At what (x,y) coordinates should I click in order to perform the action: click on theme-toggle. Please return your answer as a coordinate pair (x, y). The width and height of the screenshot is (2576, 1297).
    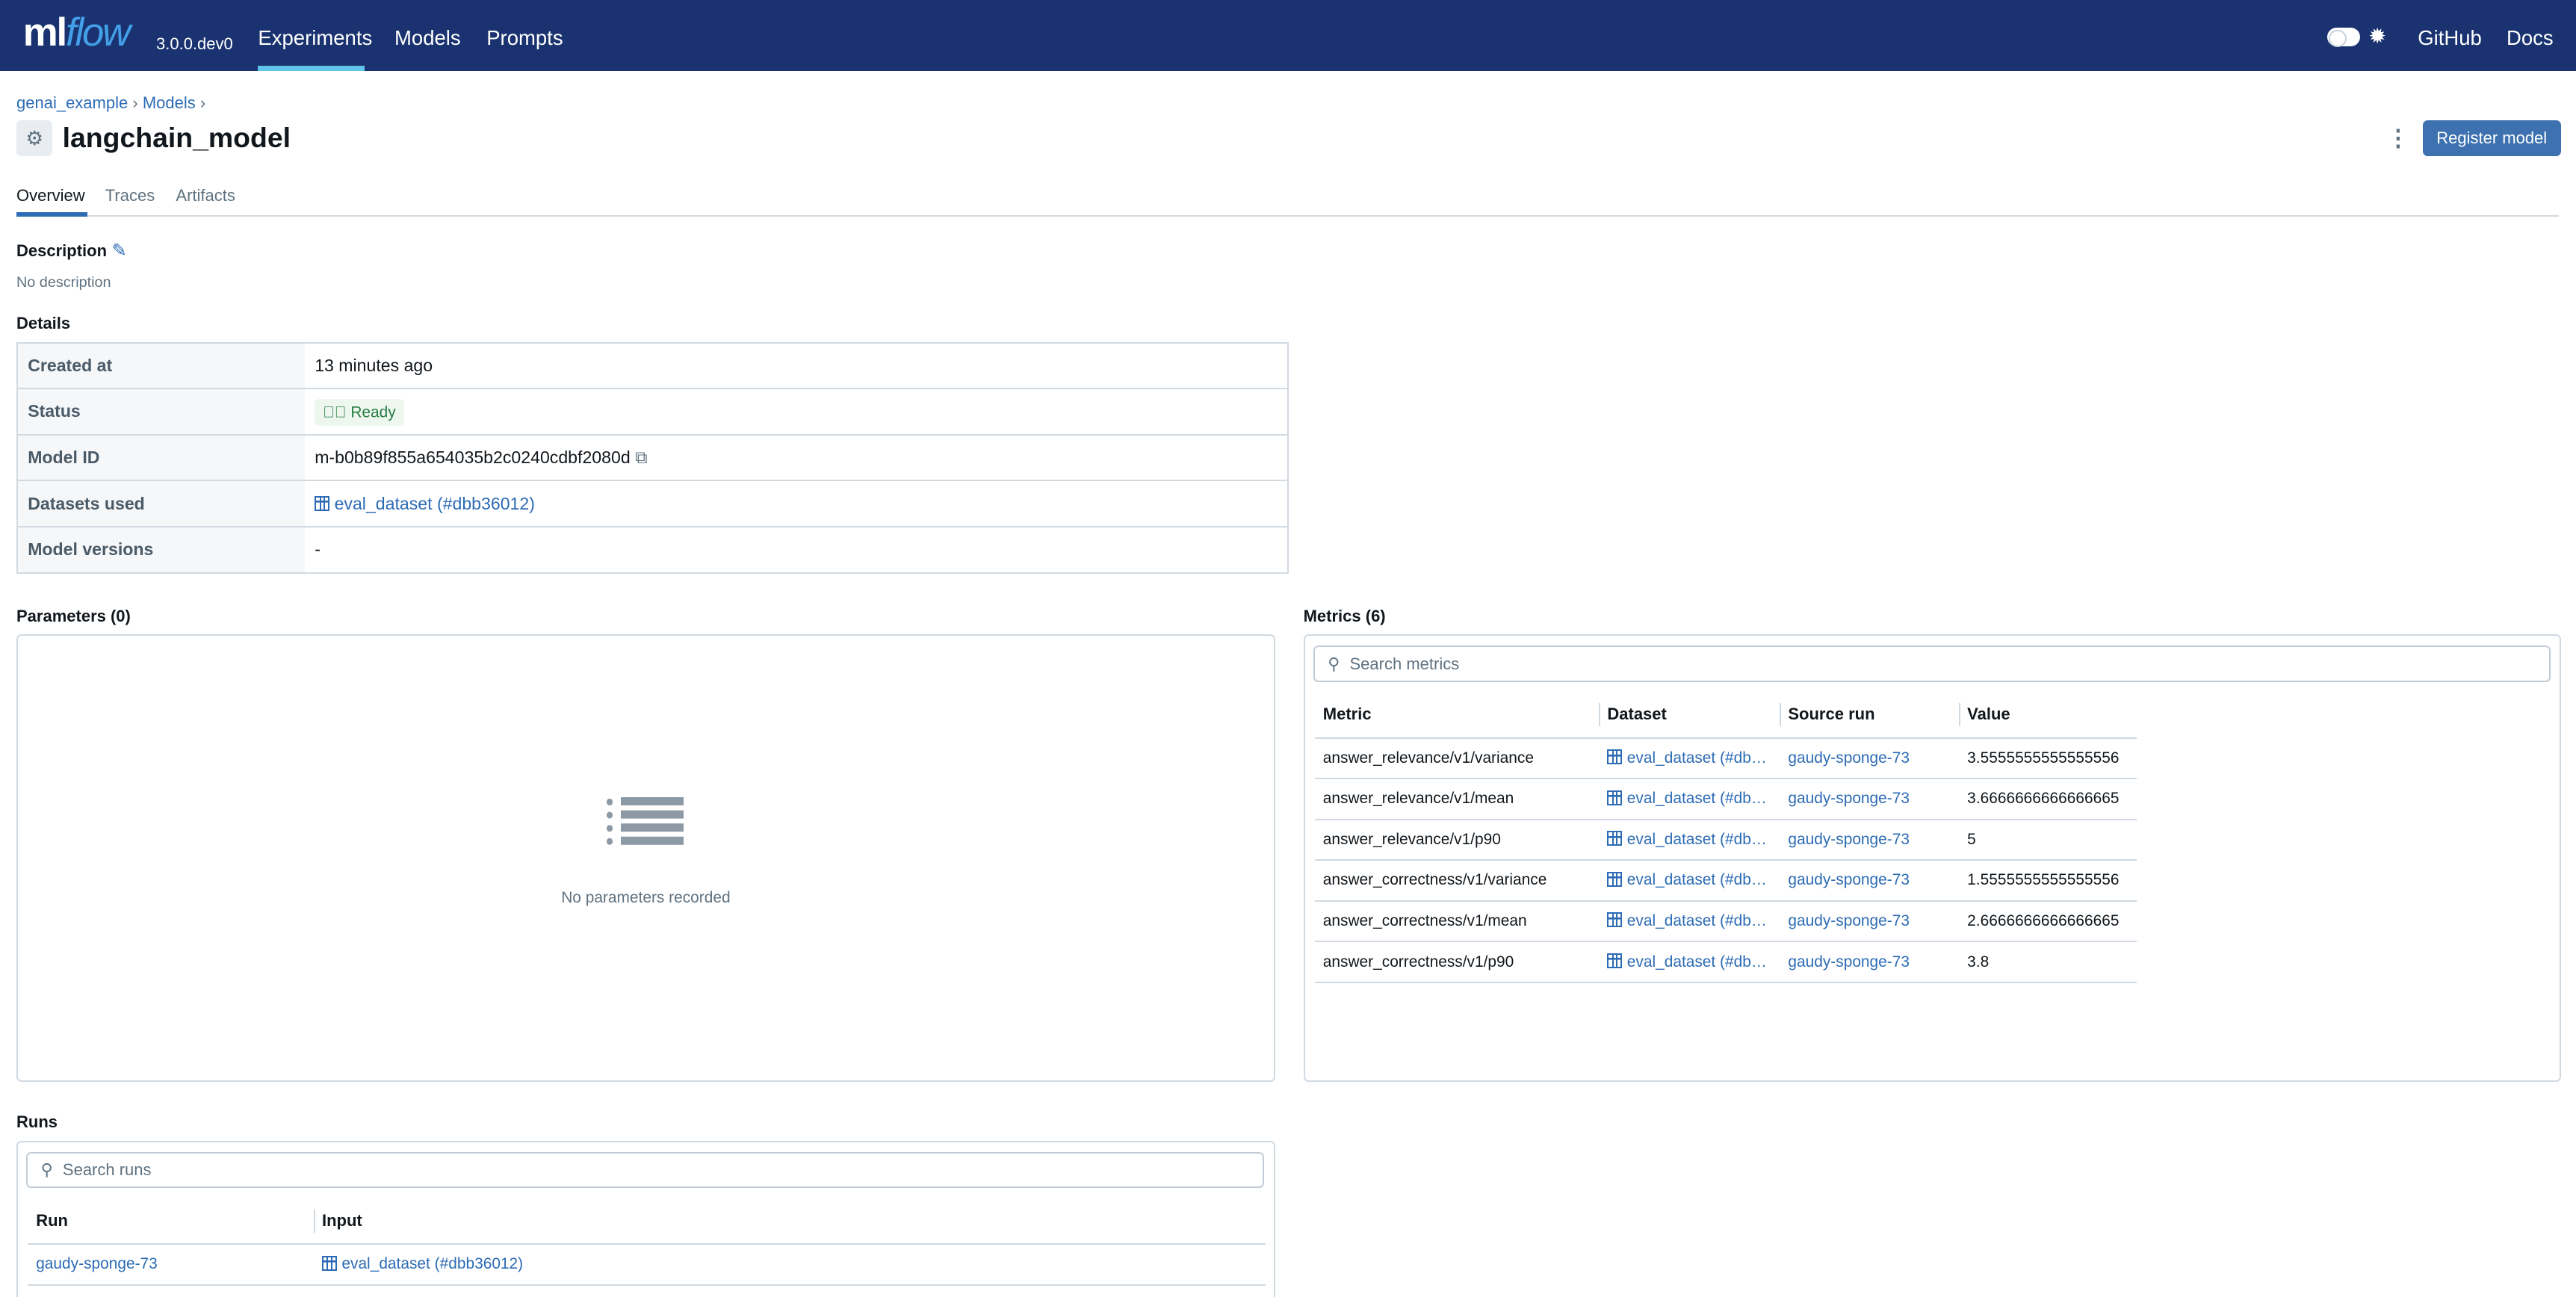
    Looking at the image, I should click on (2344, 38).